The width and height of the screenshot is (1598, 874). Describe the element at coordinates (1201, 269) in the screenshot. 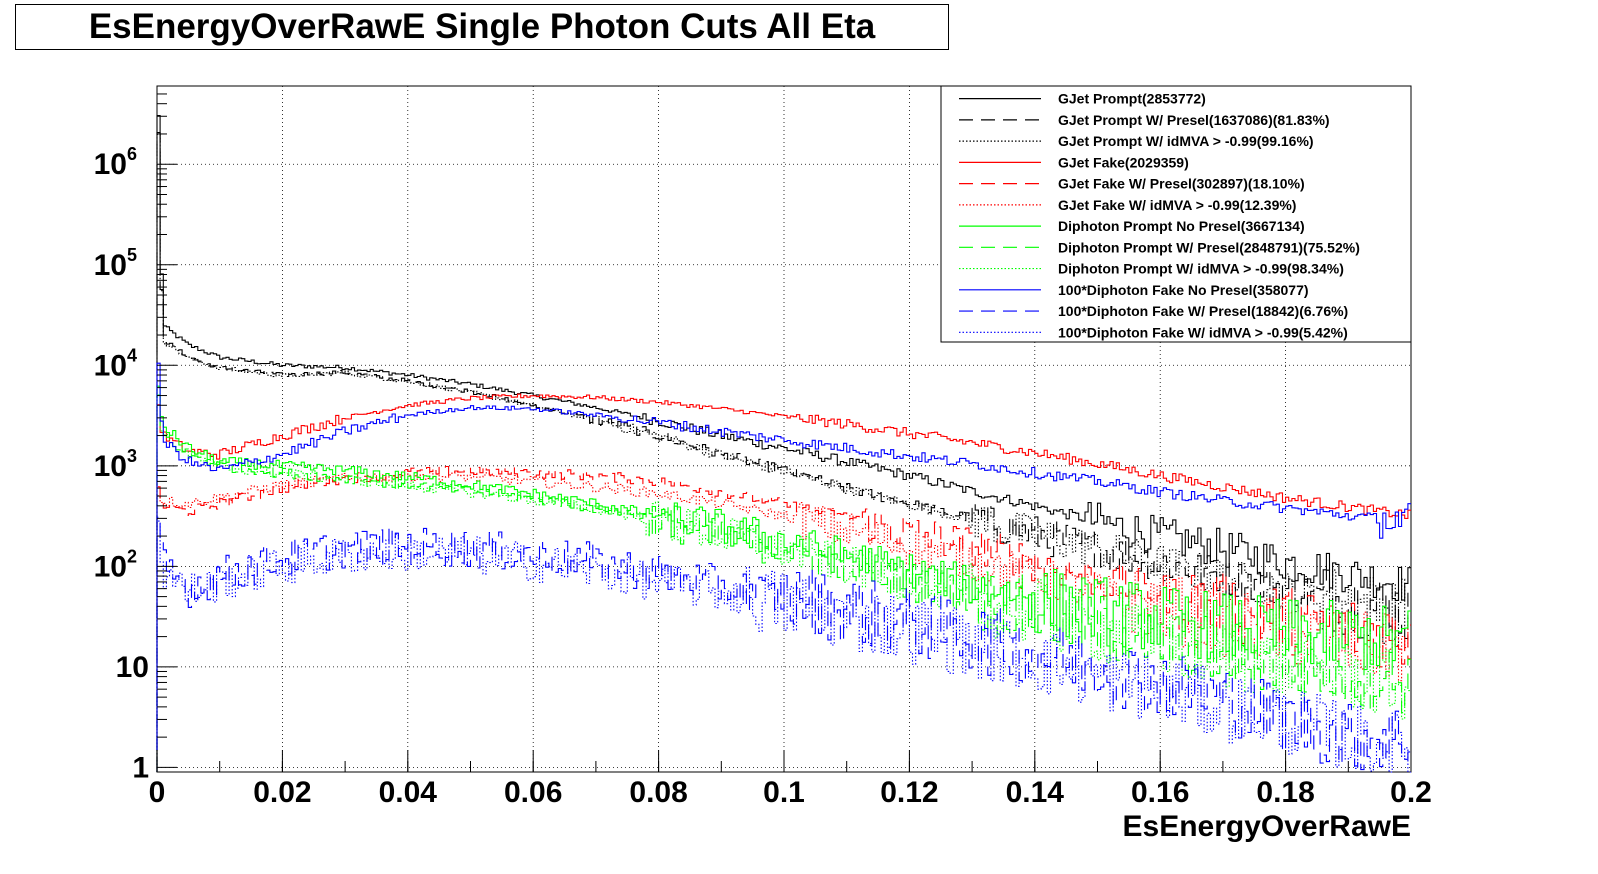

I see `legend-label: Diphoton Prompt W/ idMVA > -0.99(98.34%)` at that location.